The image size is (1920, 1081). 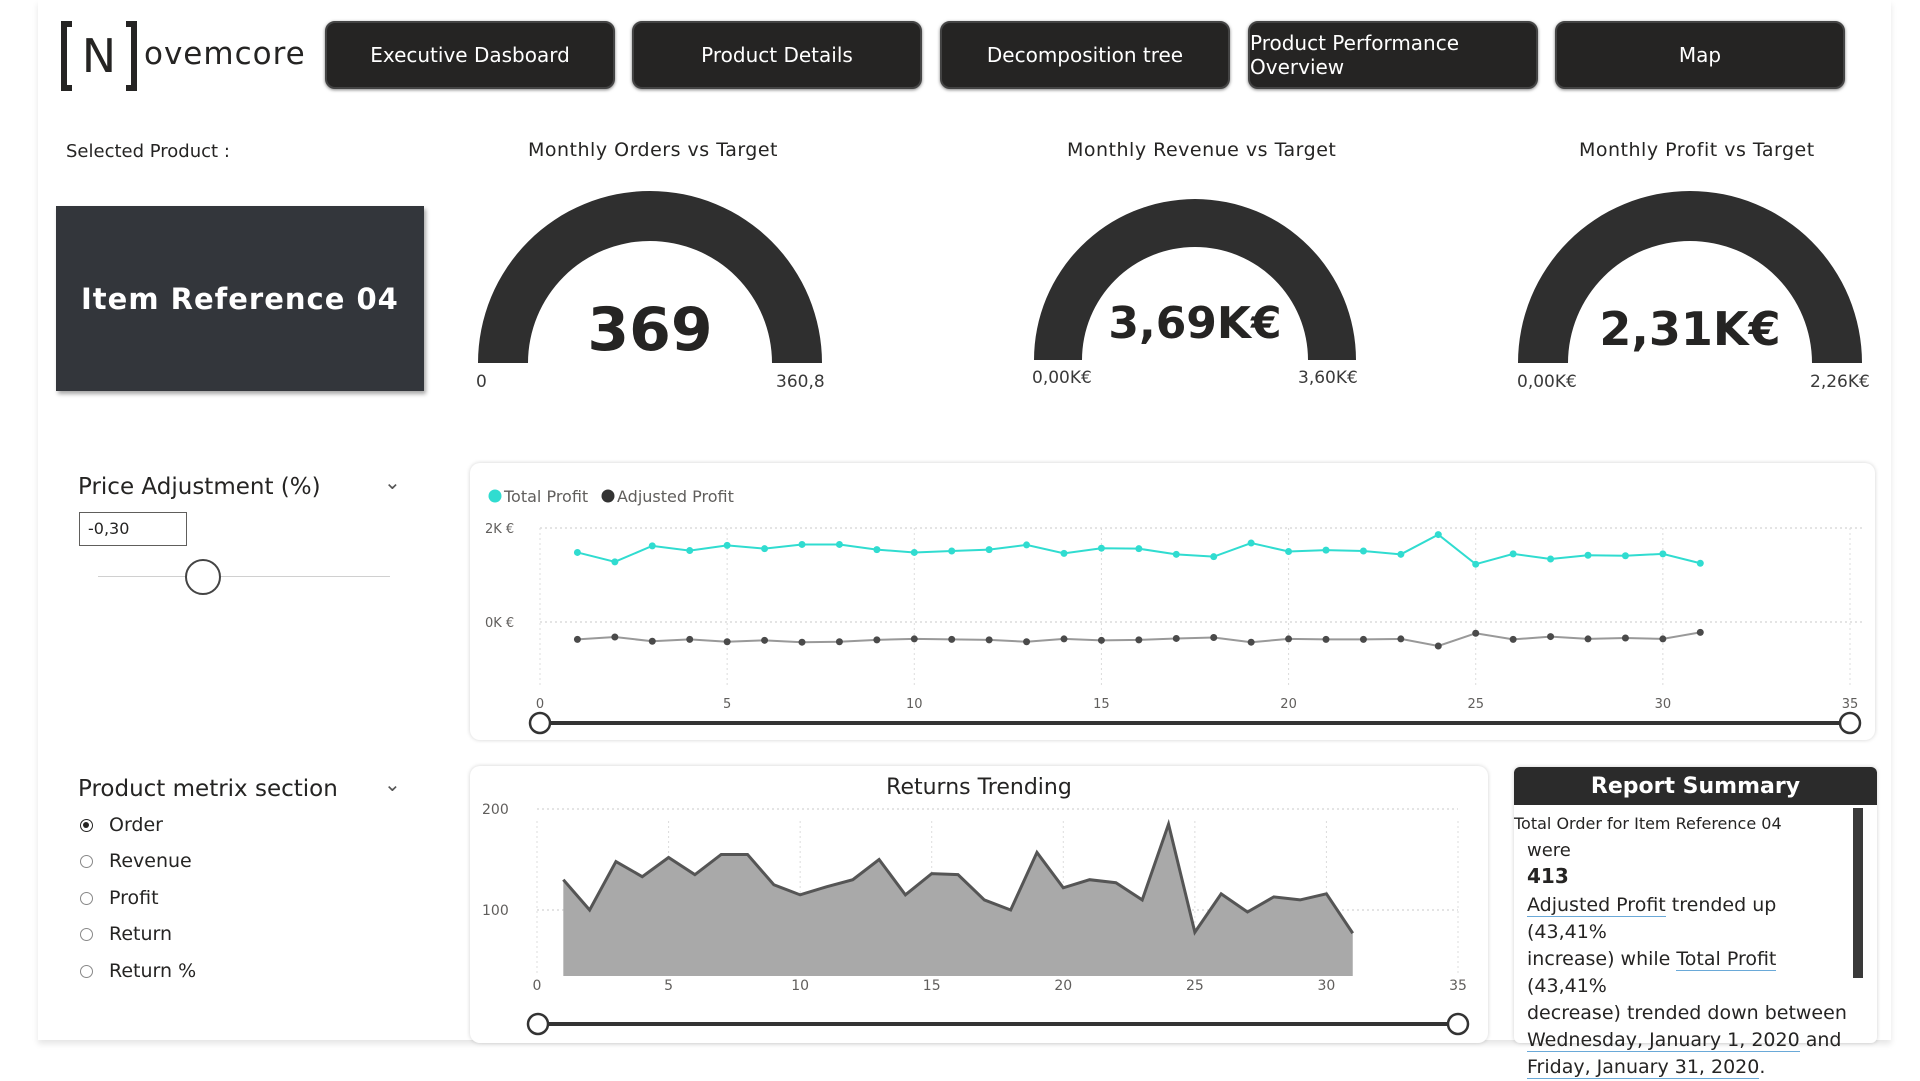 I want to click on summary-scrollbar, so click(x=1858, y=893).